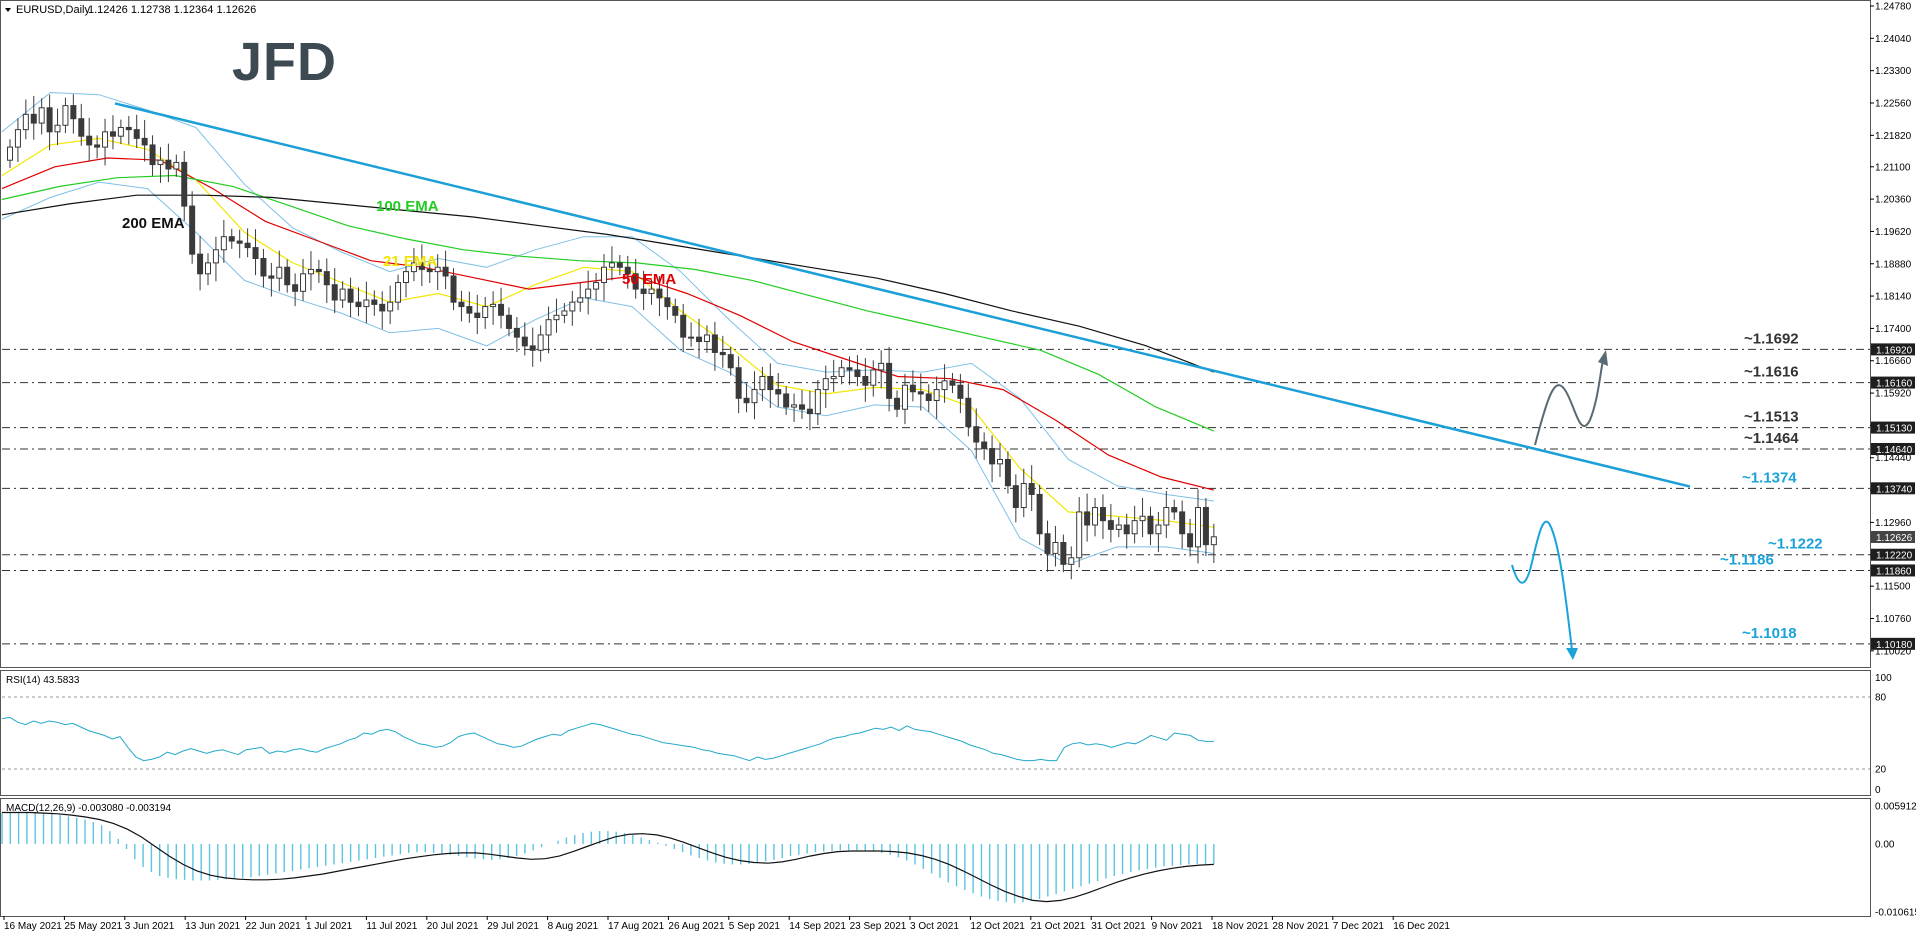 Image resolution: width=1916 pixels, height=936 pixels. I want to click on ema-labels: 100 EMA 200 EMA 21 EMA 50 EMA, so click(399, 243).